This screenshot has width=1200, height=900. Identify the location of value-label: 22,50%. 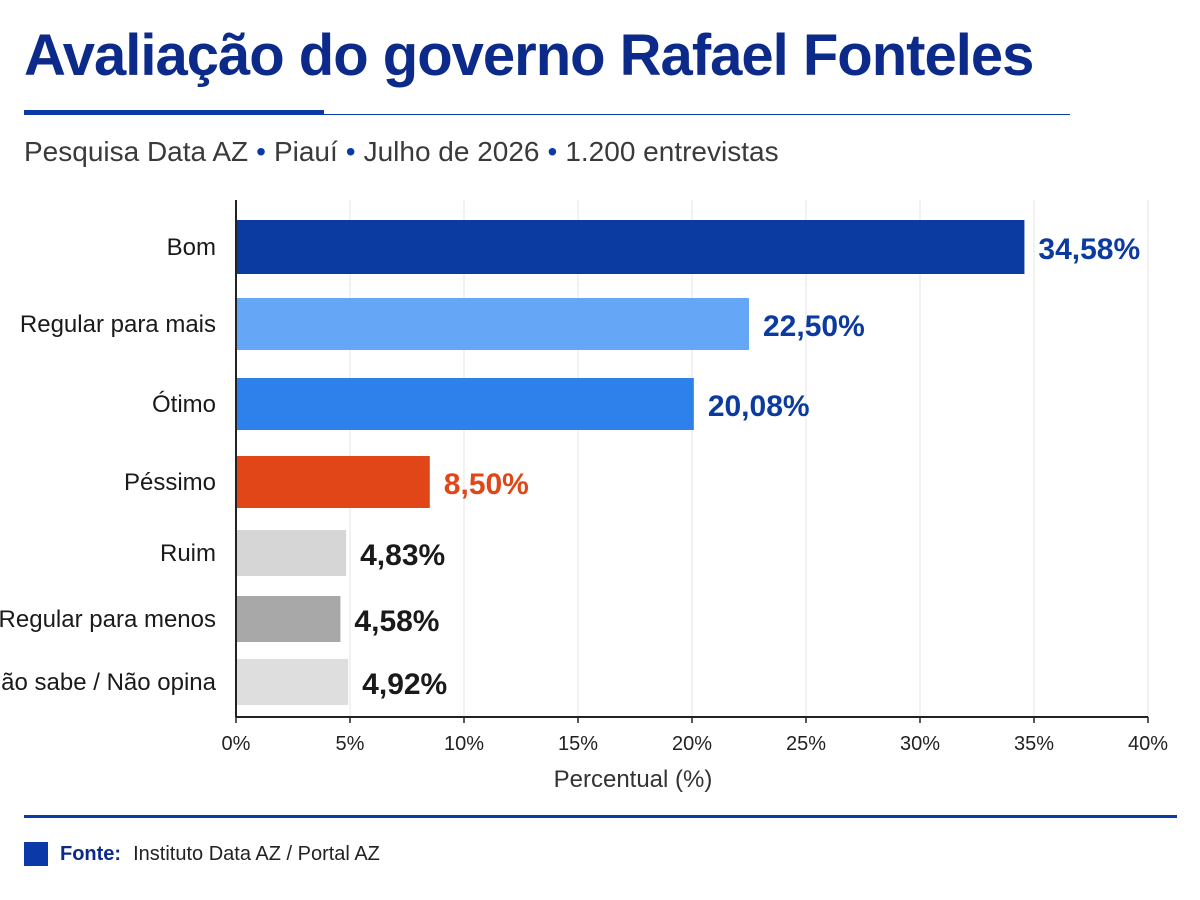
(814, 326).